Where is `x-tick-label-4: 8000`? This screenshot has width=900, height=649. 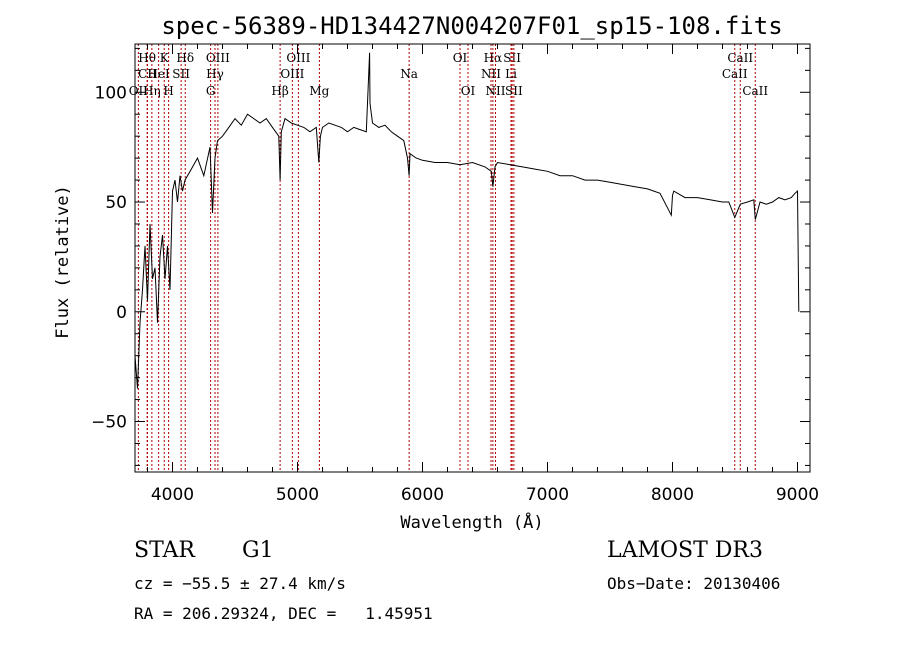 x-tick-label-4: 8000 is located at coordinates (672, 495).